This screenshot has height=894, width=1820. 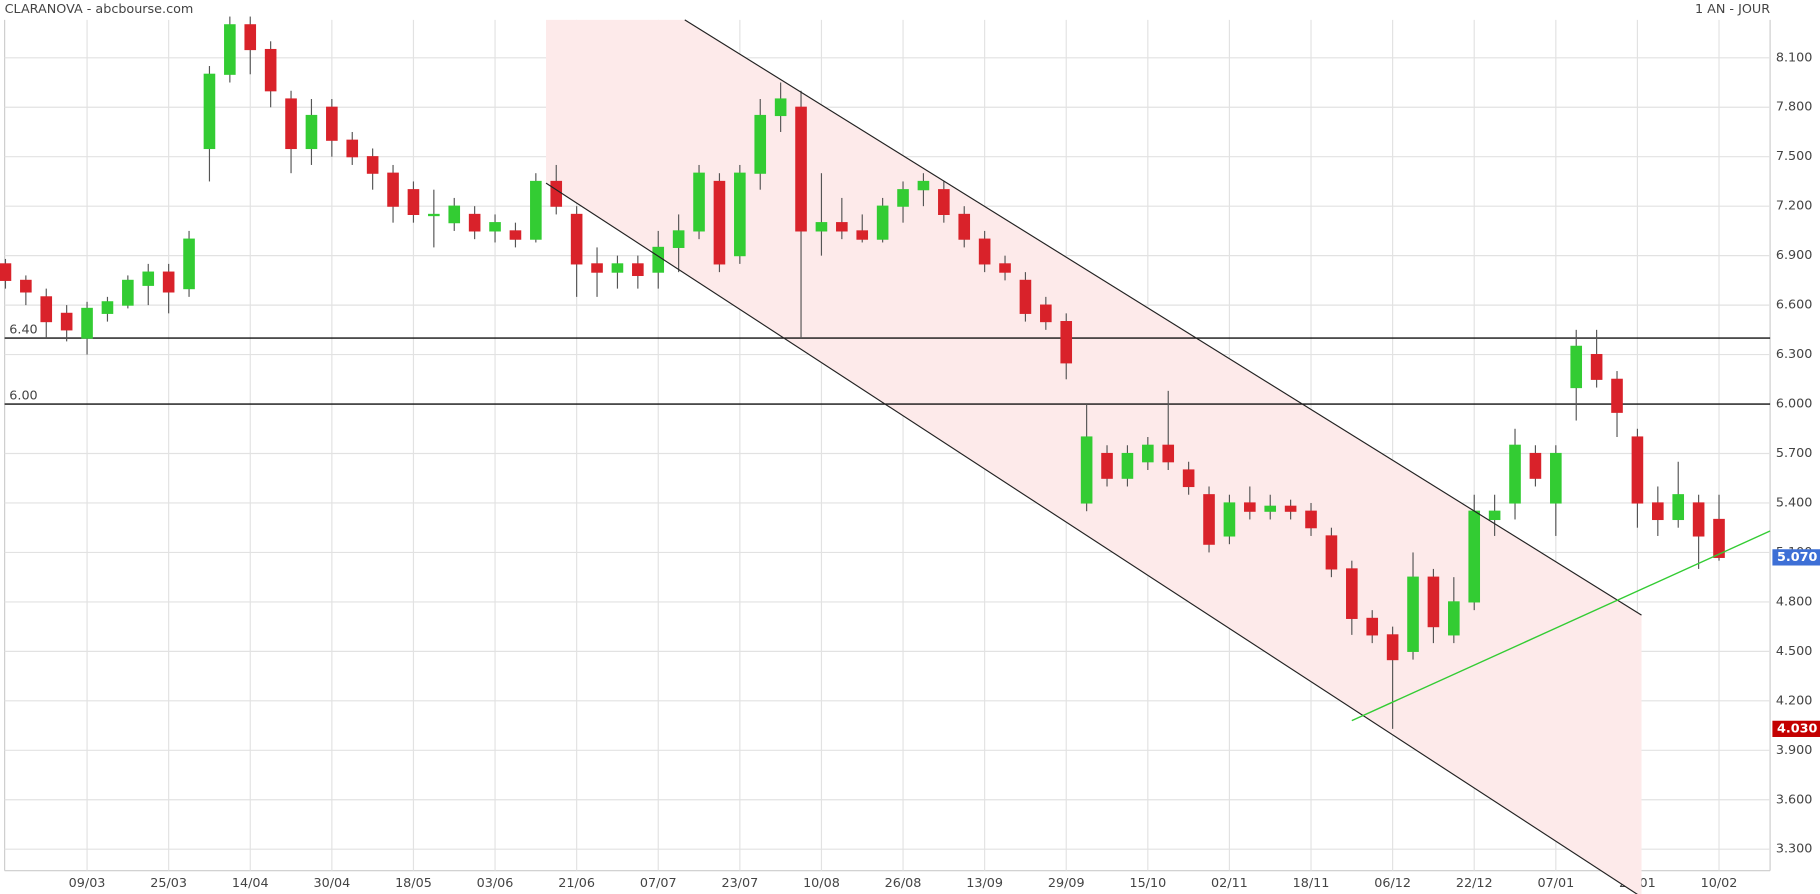 What do you see at coordinates (1794, 156) in the screenshot?
I see `y-tick-label: 7.500` at bounding box center [1794, 156].